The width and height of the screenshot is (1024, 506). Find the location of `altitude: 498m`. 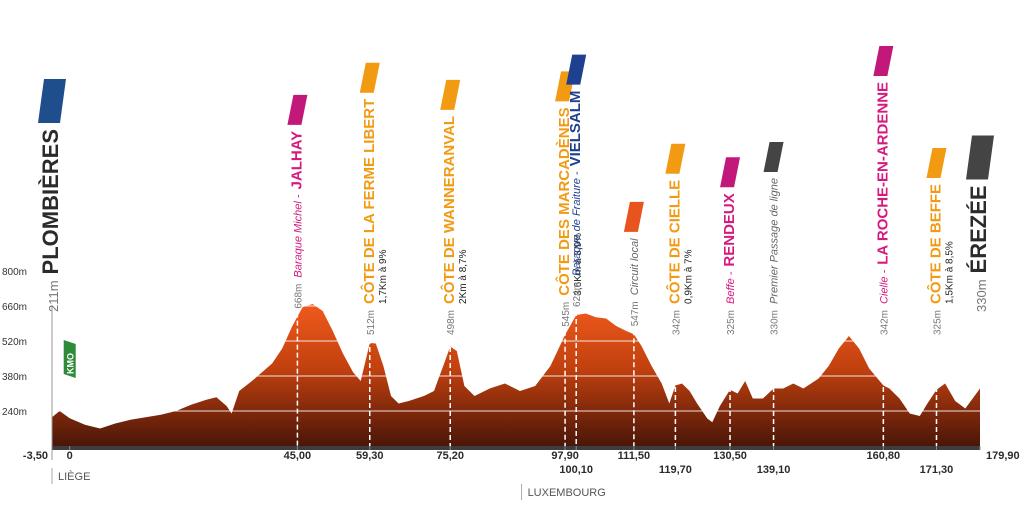

altitude: 498m is located at coordinates (451, 322).